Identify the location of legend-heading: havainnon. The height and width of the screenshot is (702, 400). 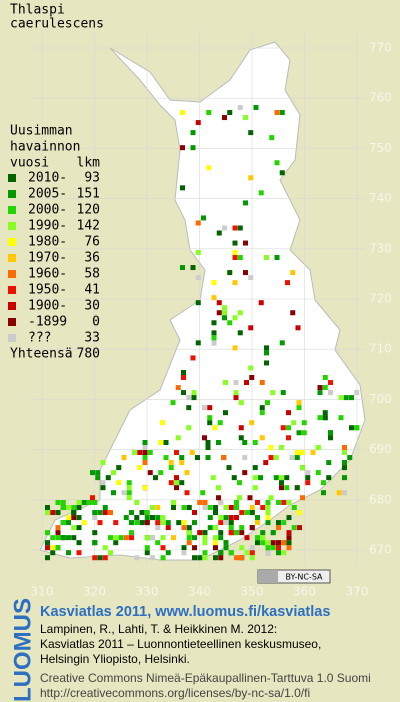
(45, 147).